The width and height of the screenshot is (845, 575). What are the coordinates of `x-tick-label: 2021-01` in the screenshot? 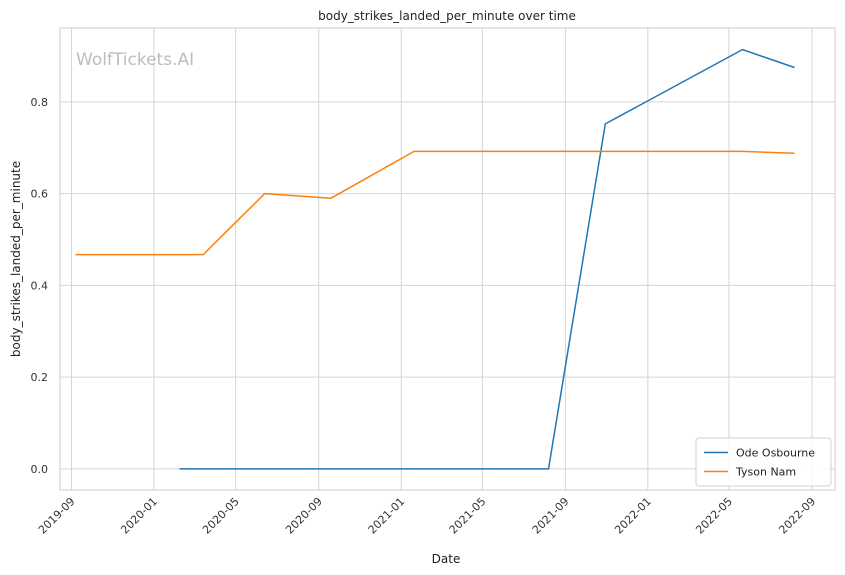 It's located at (387, 516).